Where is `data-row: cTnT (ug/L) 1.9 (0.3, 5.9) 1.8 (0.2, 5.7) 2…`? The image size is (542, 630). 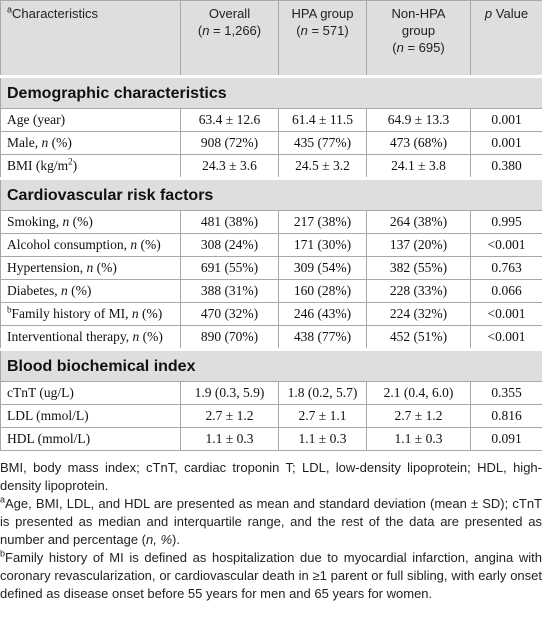
data-row: cTnT (ug/L) 1.9 (0.3, 5.9) 1.8 (0.2, 5.7) 2… is located at coordinates (271, 393).